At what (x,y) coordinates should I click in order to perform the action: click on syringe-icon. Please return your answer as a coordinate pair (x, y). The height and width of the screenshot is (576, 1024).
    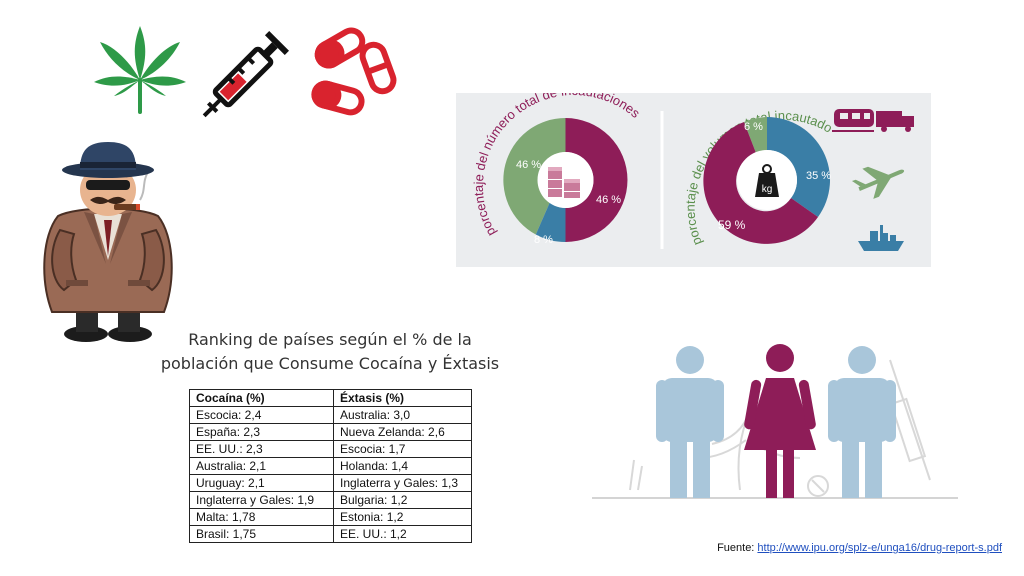
    Looking at the image, I should click on (246, 74).